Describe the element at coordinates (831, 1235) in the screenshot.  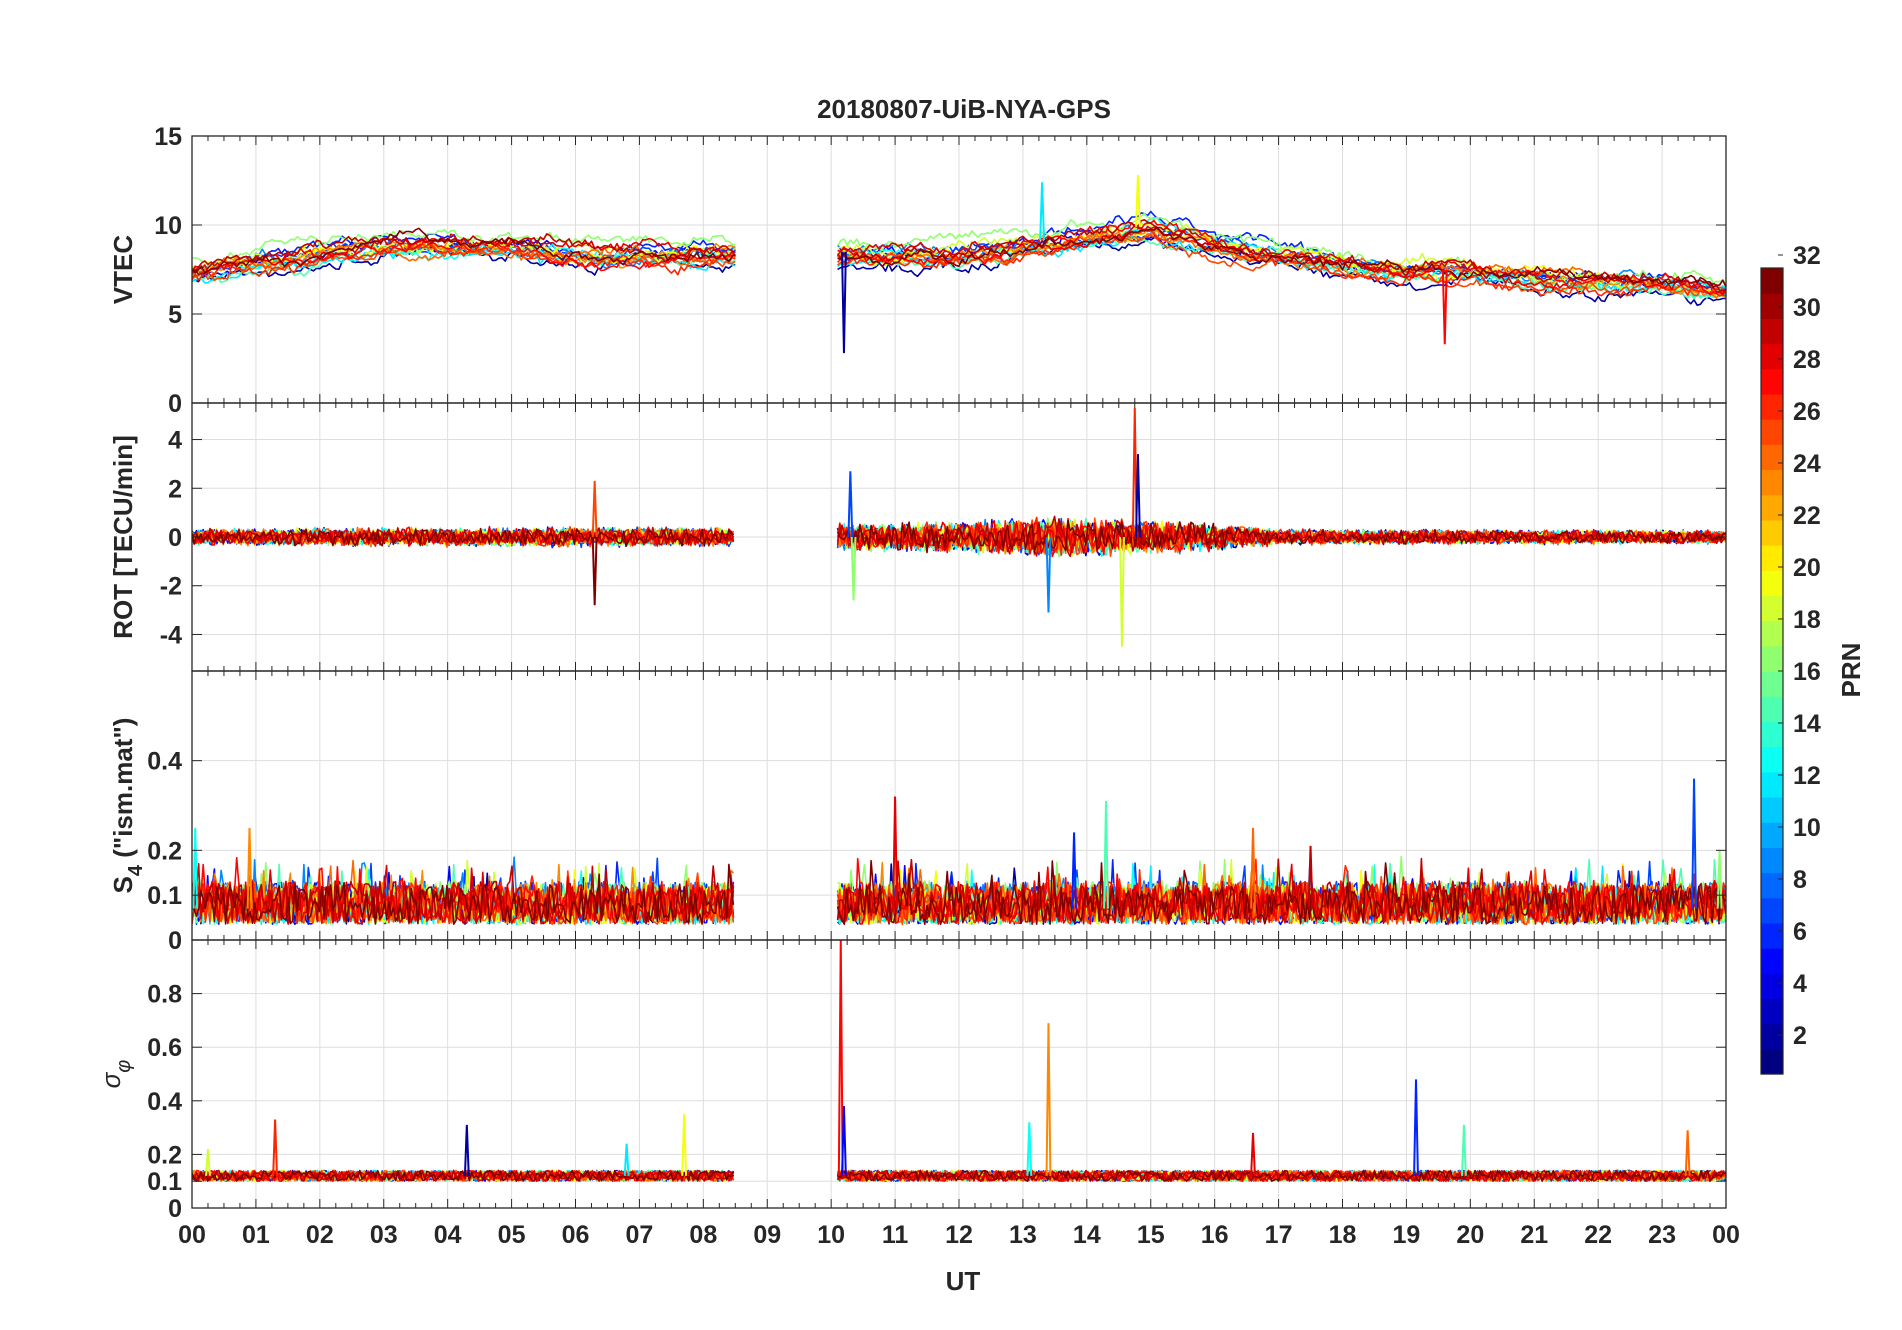
I see `x-tick-label: 10` at that location.